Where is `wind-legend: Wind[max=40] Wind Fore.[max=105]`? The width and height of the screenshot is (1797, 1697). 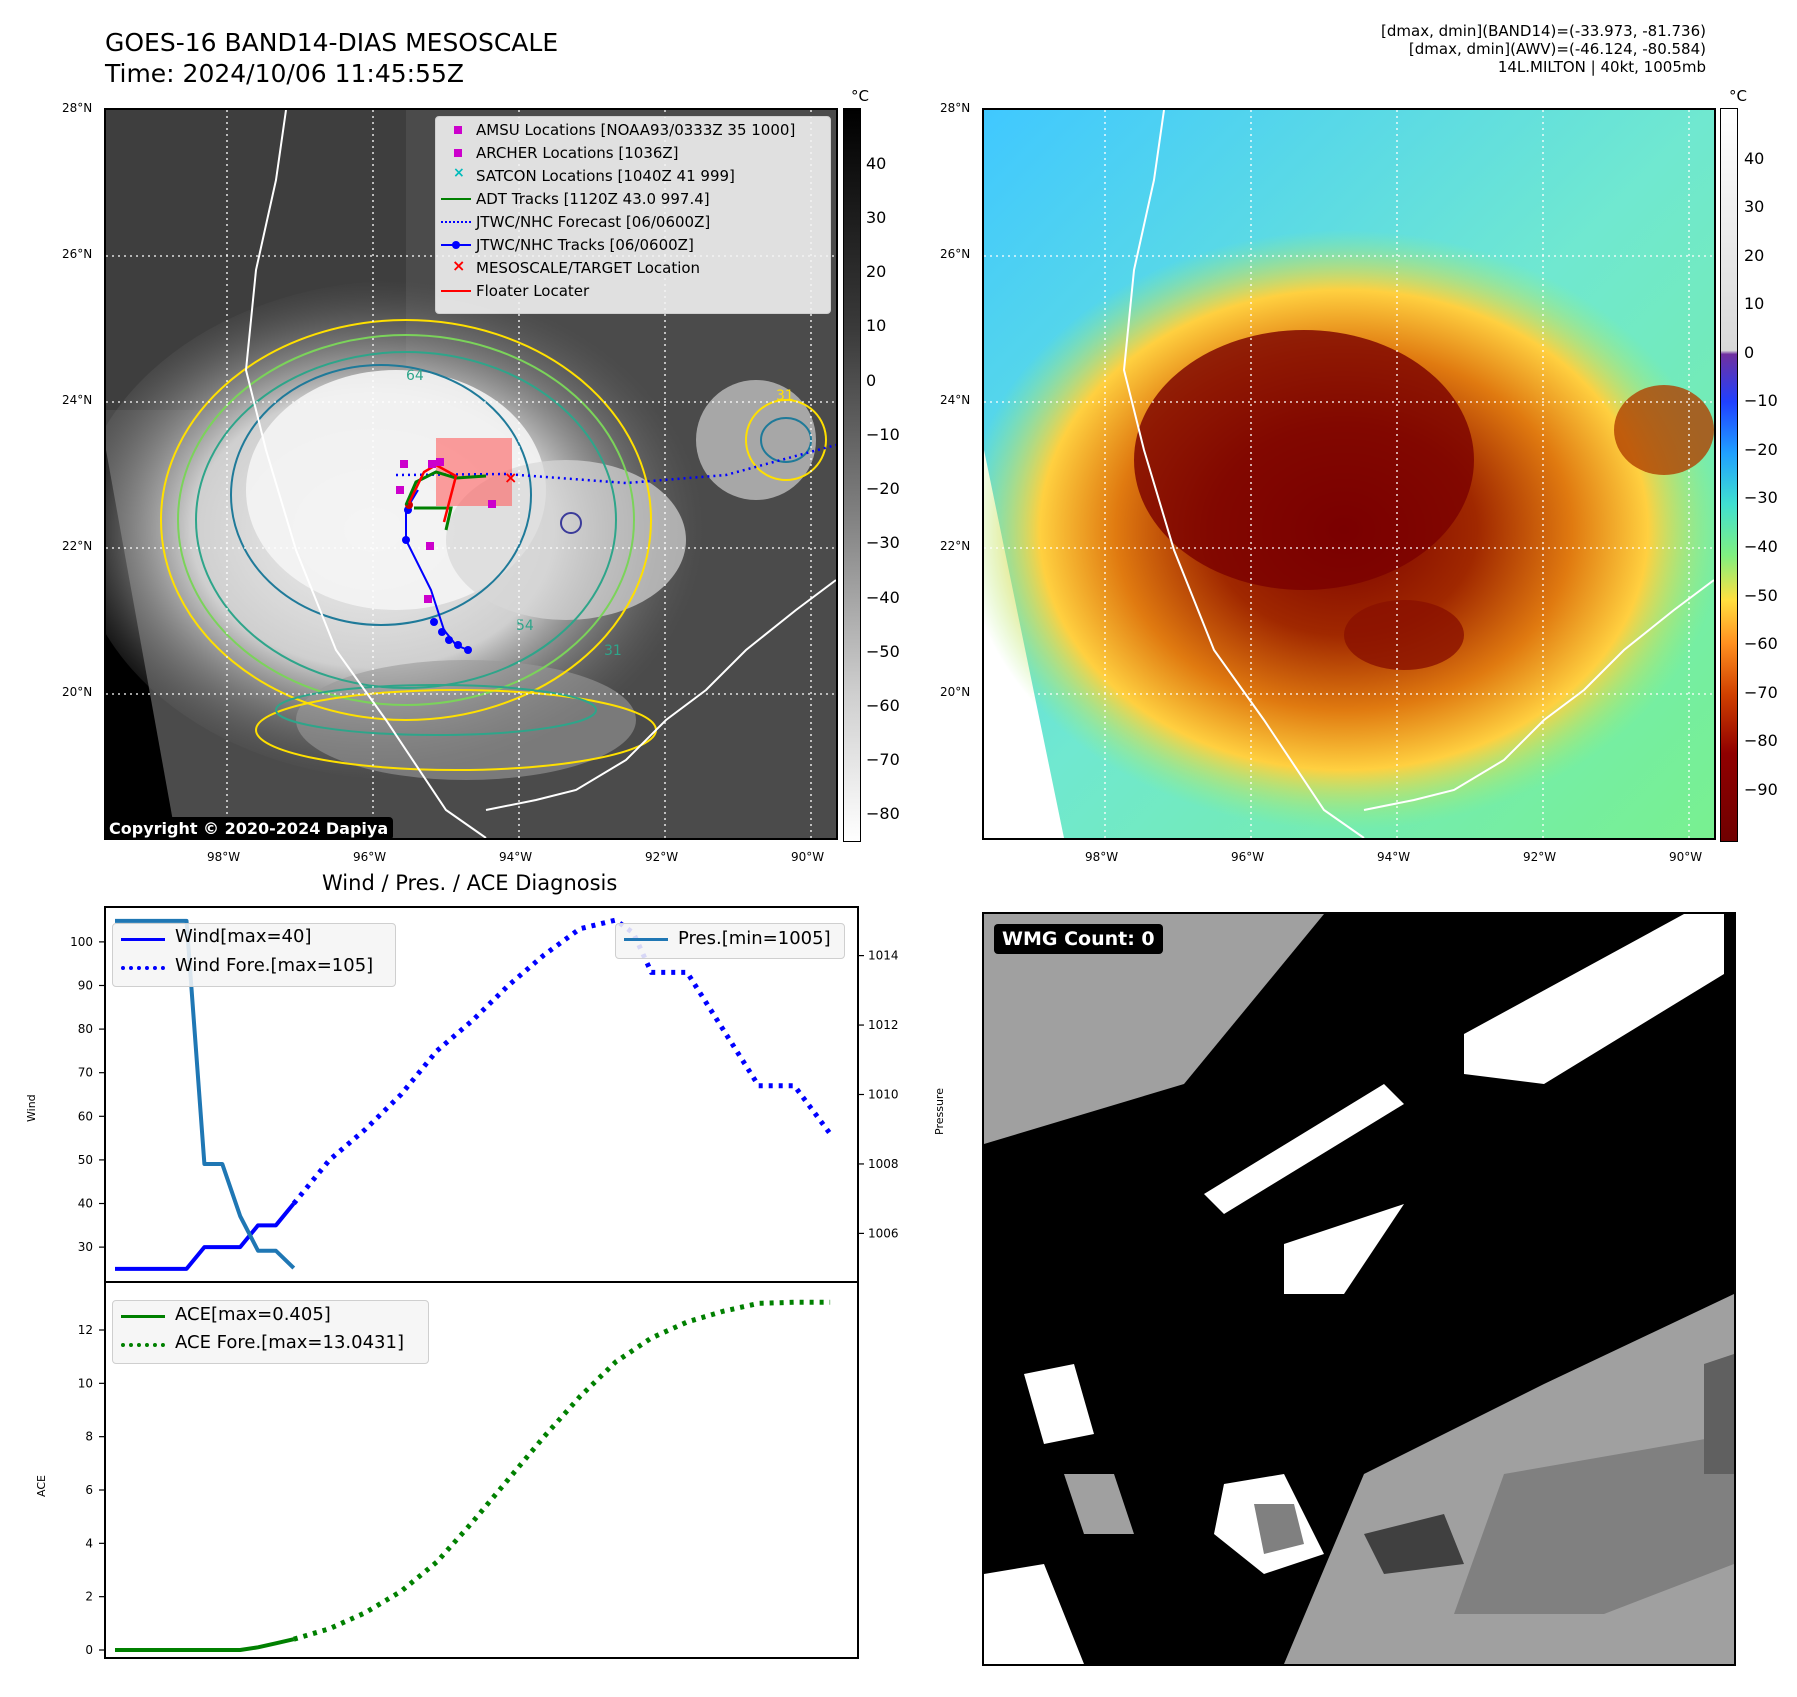 wind-legend: Wind[max=40] Wind Fore.[max=105] is located at coordinates (254, 955).